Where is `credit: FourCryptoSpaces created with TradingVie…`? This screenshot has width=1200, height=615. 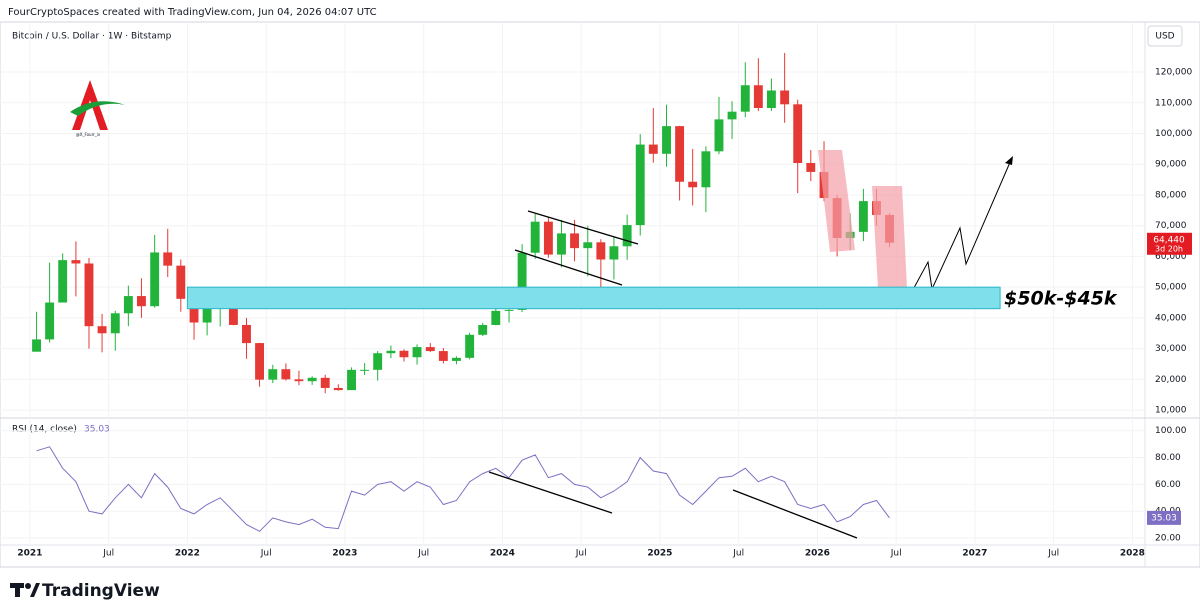
credit: FourCryptoSpaces created with TradingVie… is located at coordinates (192, 12).